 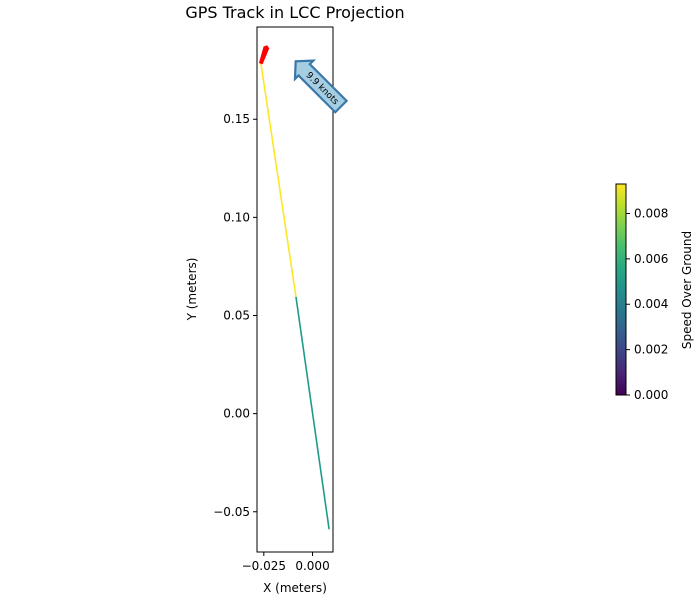 What do you see at coordinates (264, 55) in the screenshot?
I see `heading-arrow` at bounding box center [264, 55].